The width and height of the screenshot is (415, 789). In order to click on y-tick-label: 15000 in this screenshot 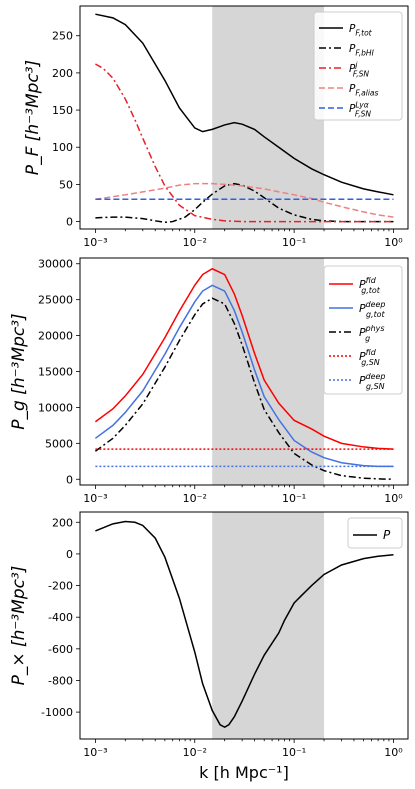, I will do `click(55, 372)`.